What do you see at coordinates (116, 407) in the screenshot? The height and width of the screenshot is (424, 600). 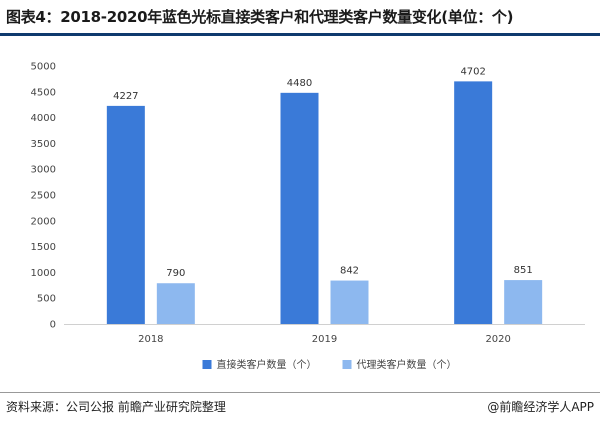 I see `source-note: 资料来源：公司公报 前瞻产业研究院整理` at bounding box center [116, 407].